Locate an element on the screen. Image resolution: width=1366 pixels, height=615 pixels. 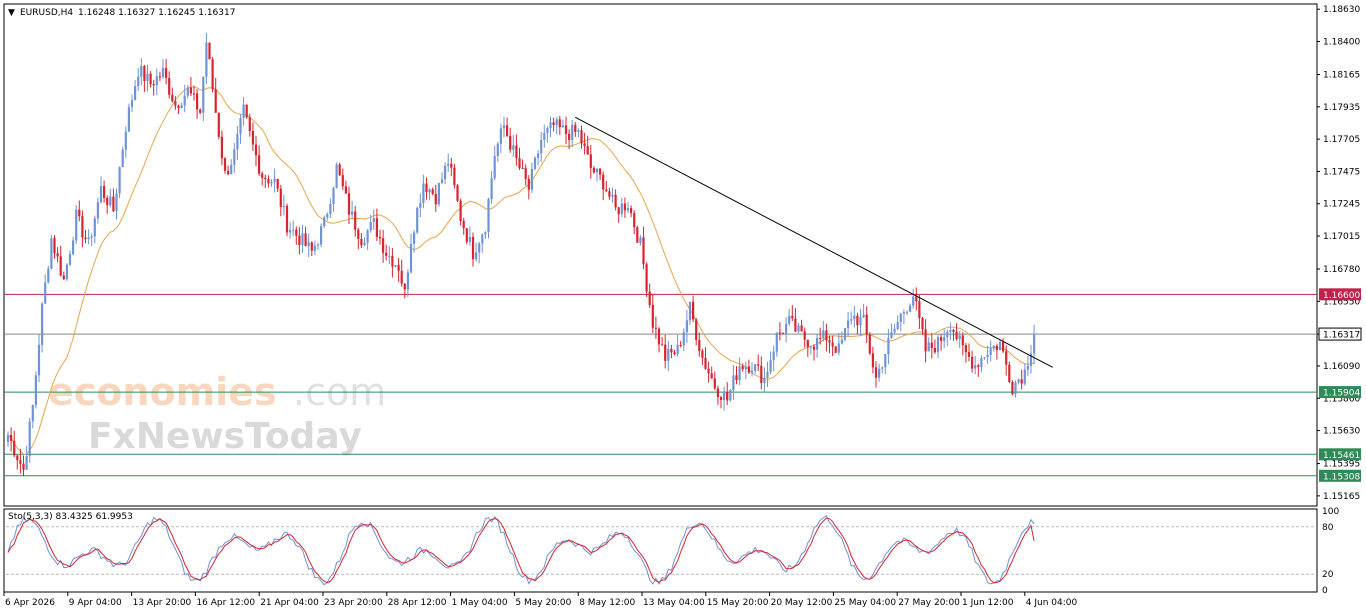
time-tick-label: 8 May 12:00 is located at coordinates (607, 603).